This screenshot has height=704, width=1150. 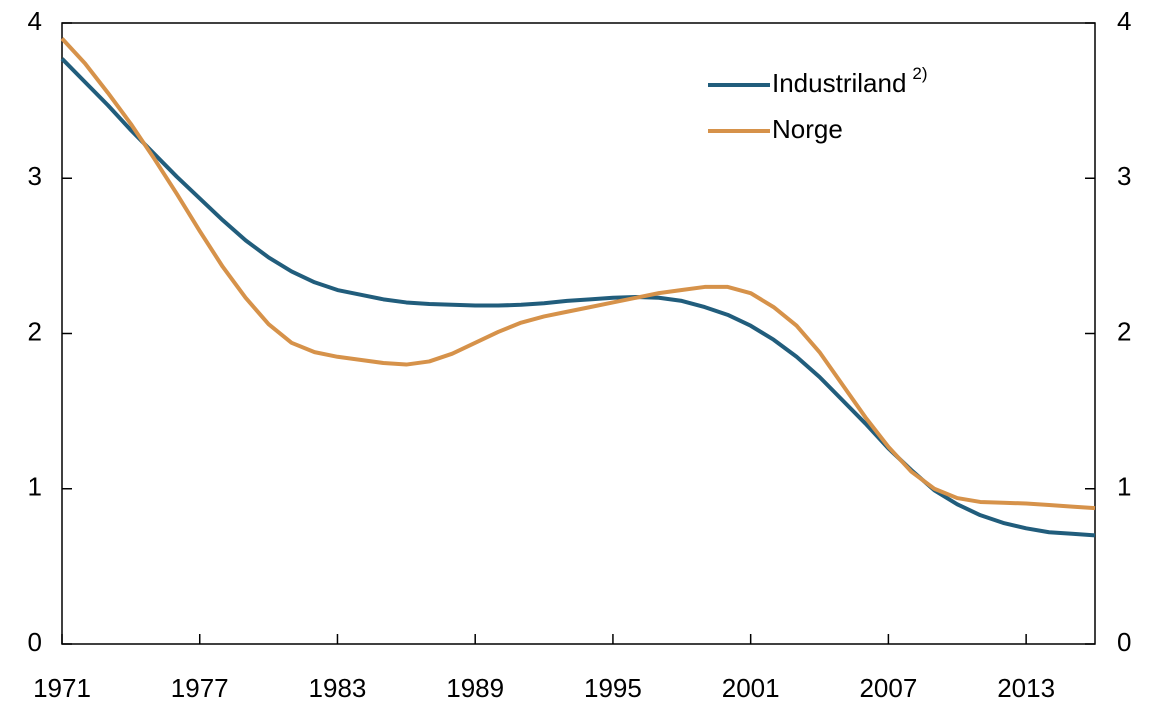 What do you see at coordinates (919, 73) in the screenshot?
I see `legend-superscript: 2)` at bounding box center [919, 73].